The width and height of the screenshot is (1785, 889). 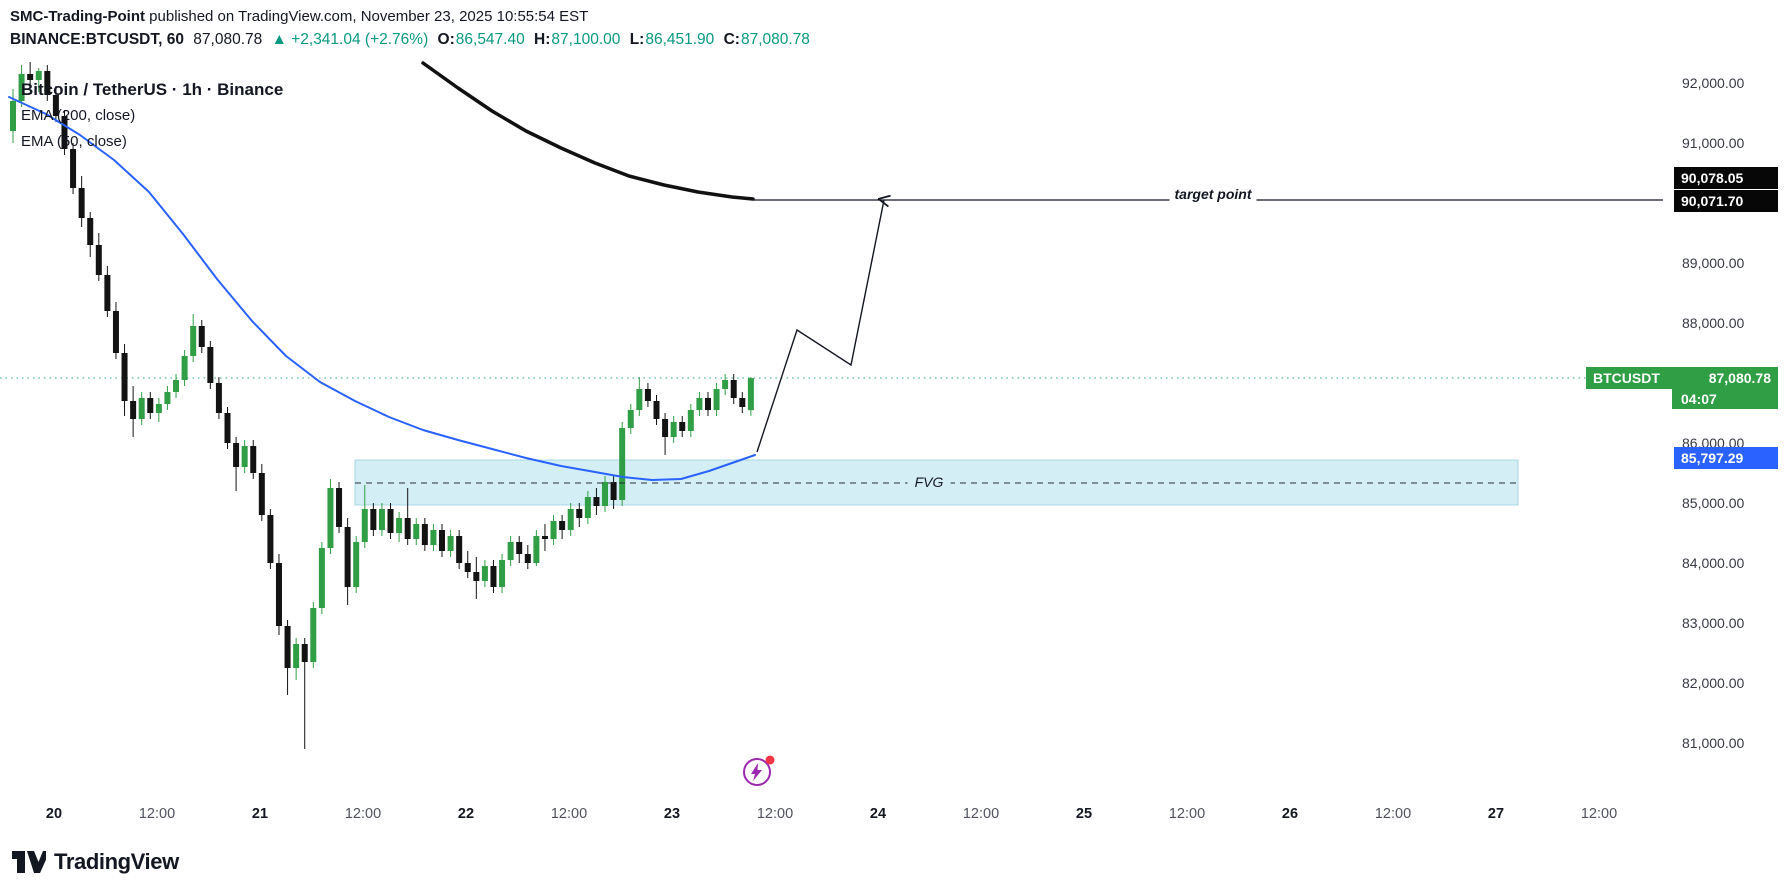 What do you see at coordinates (228, 39) in the screenshot?
I see `last-price: 87,080.78` at bounding box center [228, 39].